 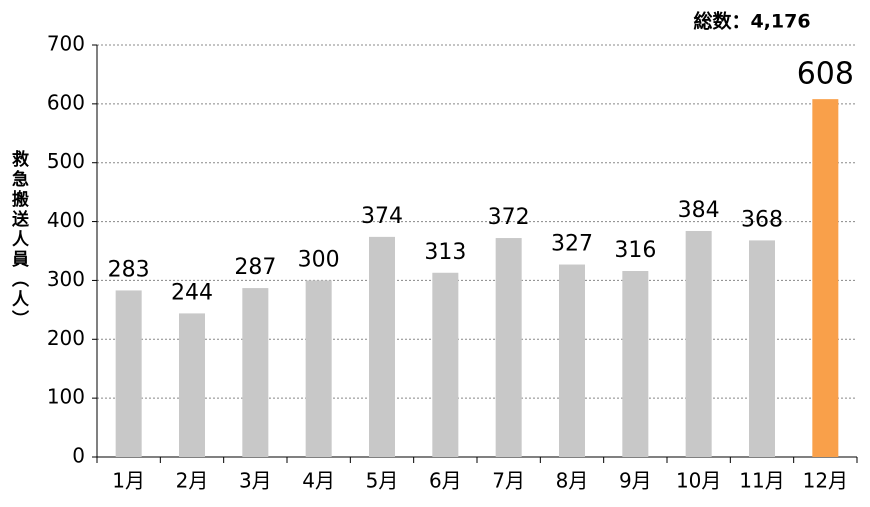 I want to click on data-label: 327, so click(x=572, y=244).